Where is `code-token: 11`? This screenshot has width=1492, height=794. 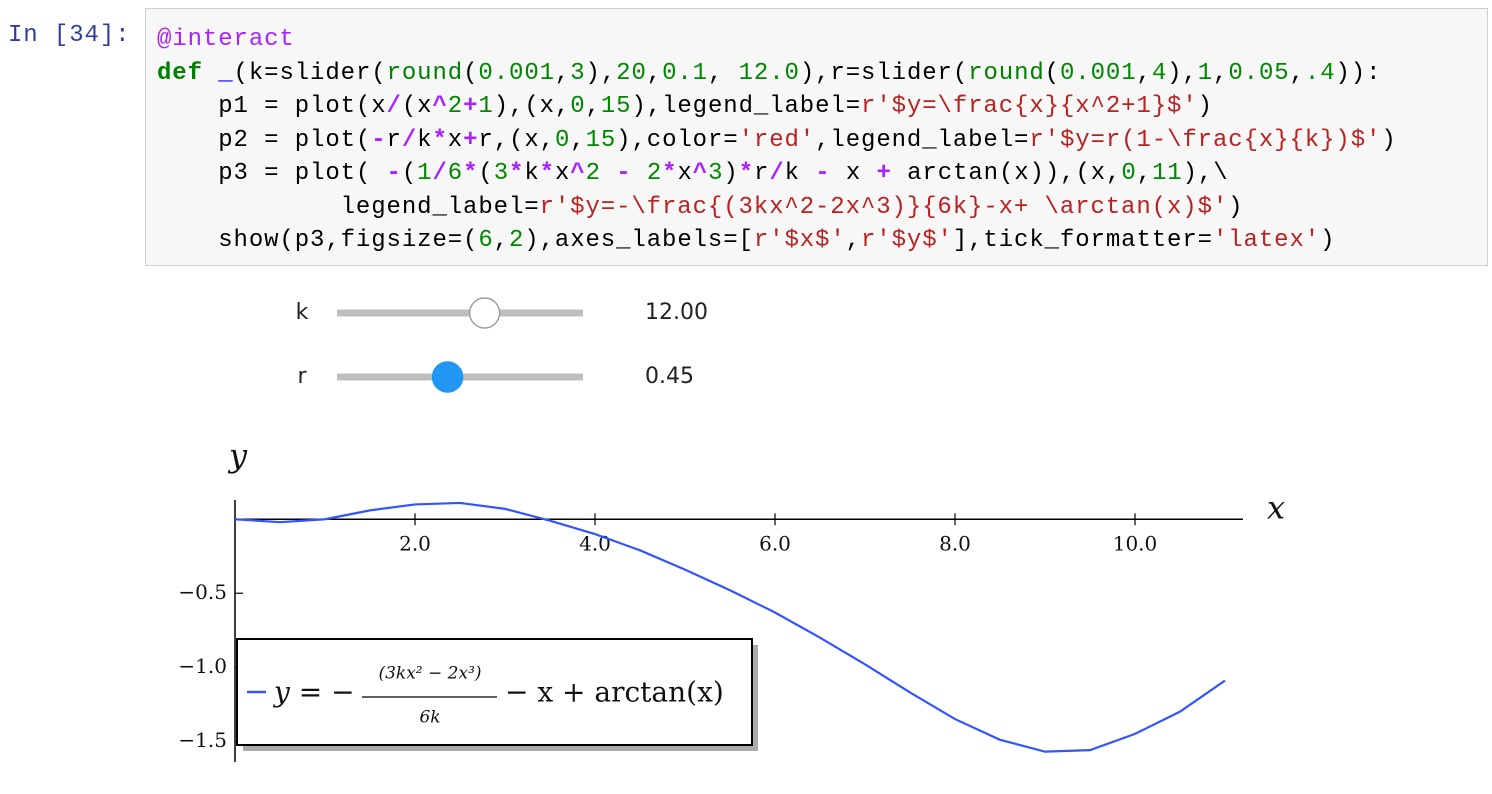
code-token: 11 is located at coordinates (1167, 173).